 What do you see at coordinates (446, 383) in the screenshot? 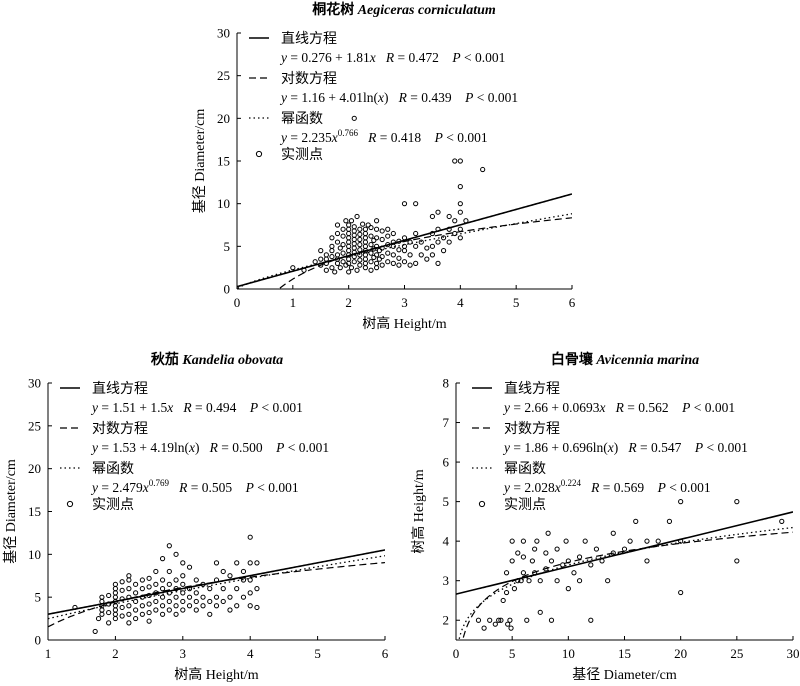
I see `y-tick-label: 8` at bounding box center [446, 383].